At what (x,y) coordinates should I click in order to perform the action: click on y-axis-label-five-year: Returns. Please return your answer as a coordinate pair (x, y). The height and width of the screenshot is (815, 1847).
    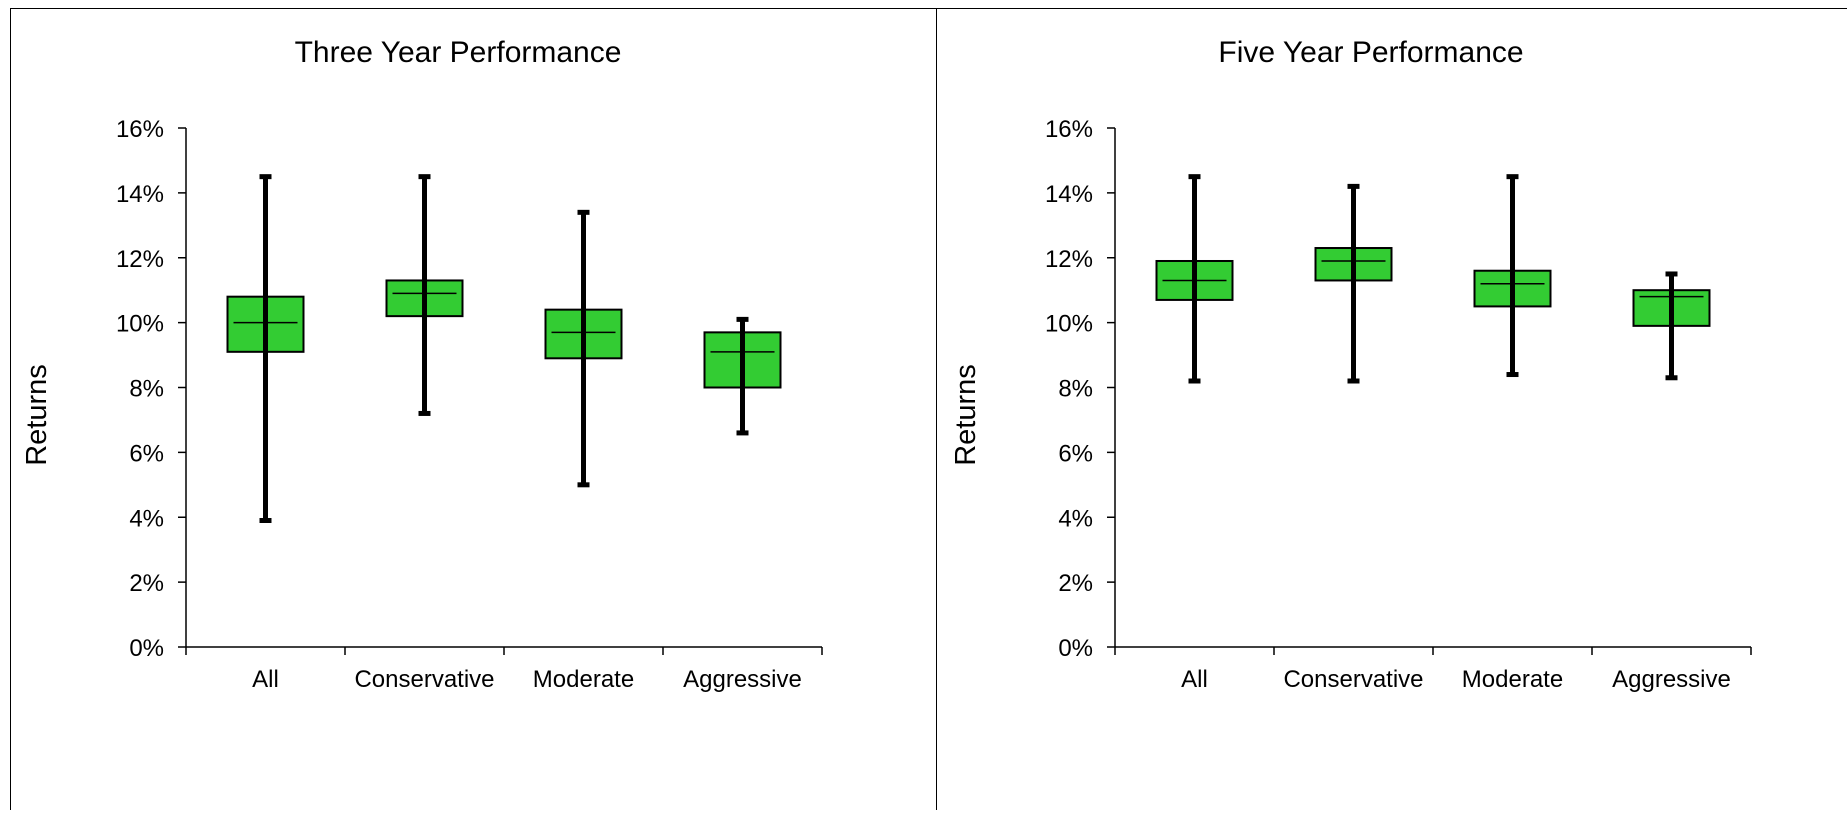
    Looking at the image, I should click on (966, 415).